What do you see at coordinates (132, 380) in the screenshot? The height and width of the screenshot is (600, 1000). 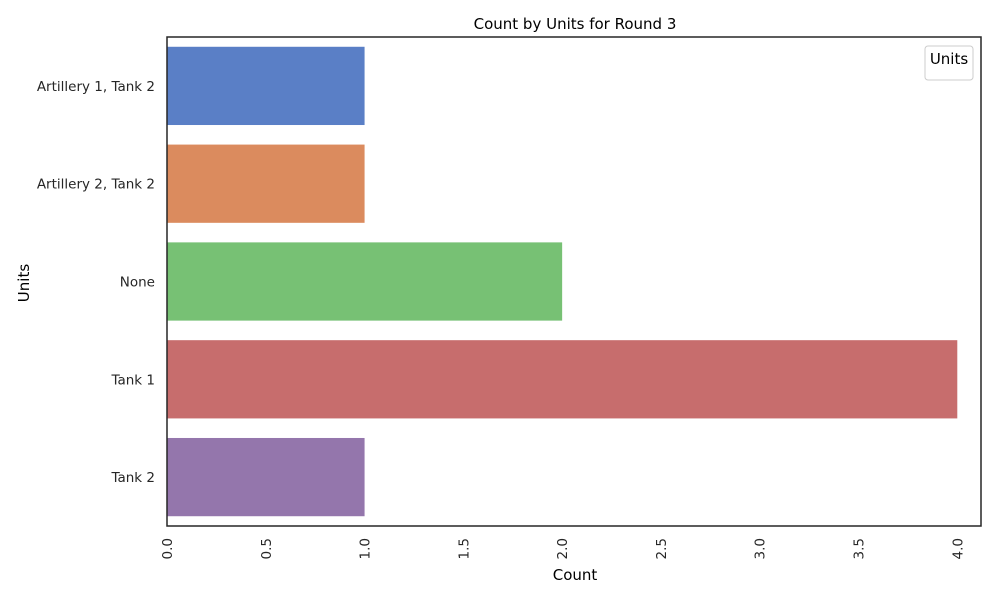 I see `y-tick-label-3: Tank 1` at bounding box center [132, 380].